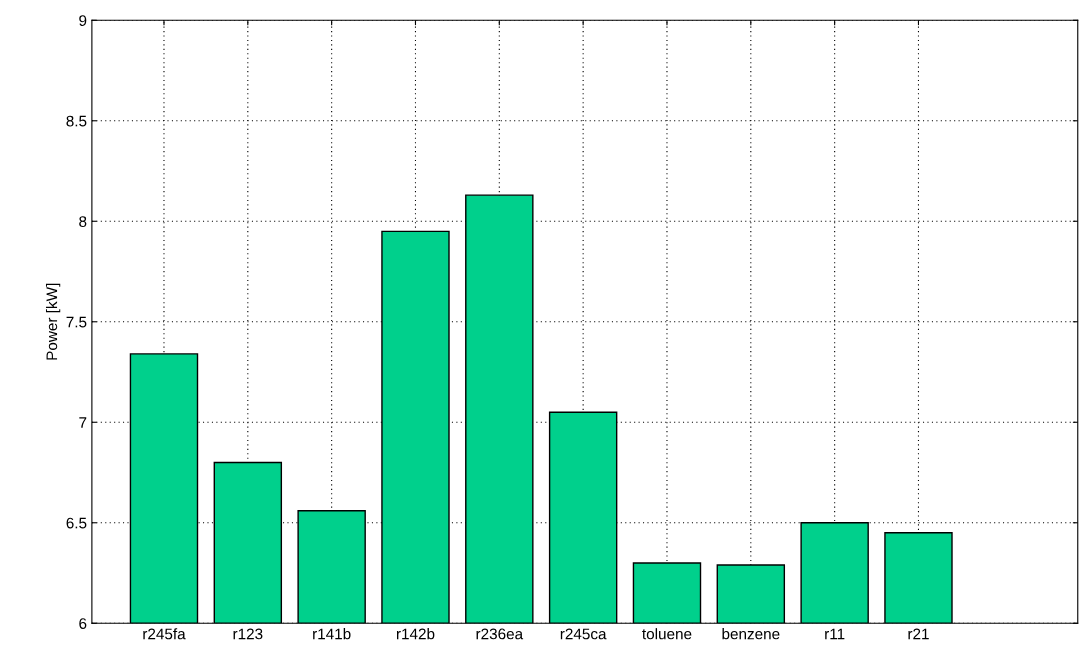 The width and height of the screenshot is (1081, 654). Describe the element at coordinates (53, 321) in the screenshot. I see `y-axis-title: Power [kW]` at that location.